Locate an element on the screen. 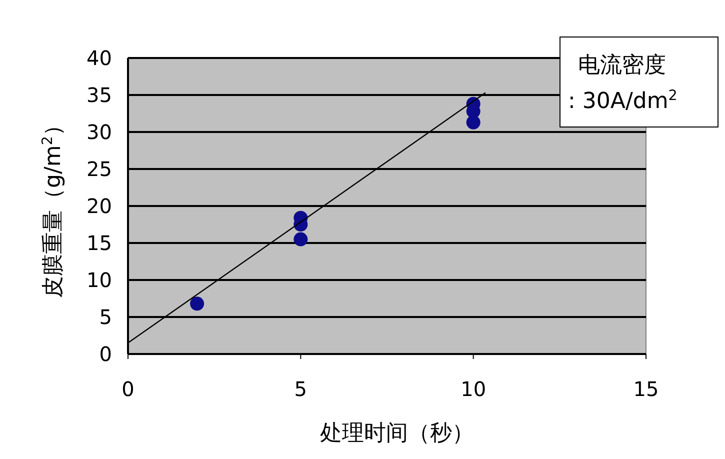 The width and height of the screenshot is (725, 459). y-tick-label: 35 is located at coordinates (99, 95).